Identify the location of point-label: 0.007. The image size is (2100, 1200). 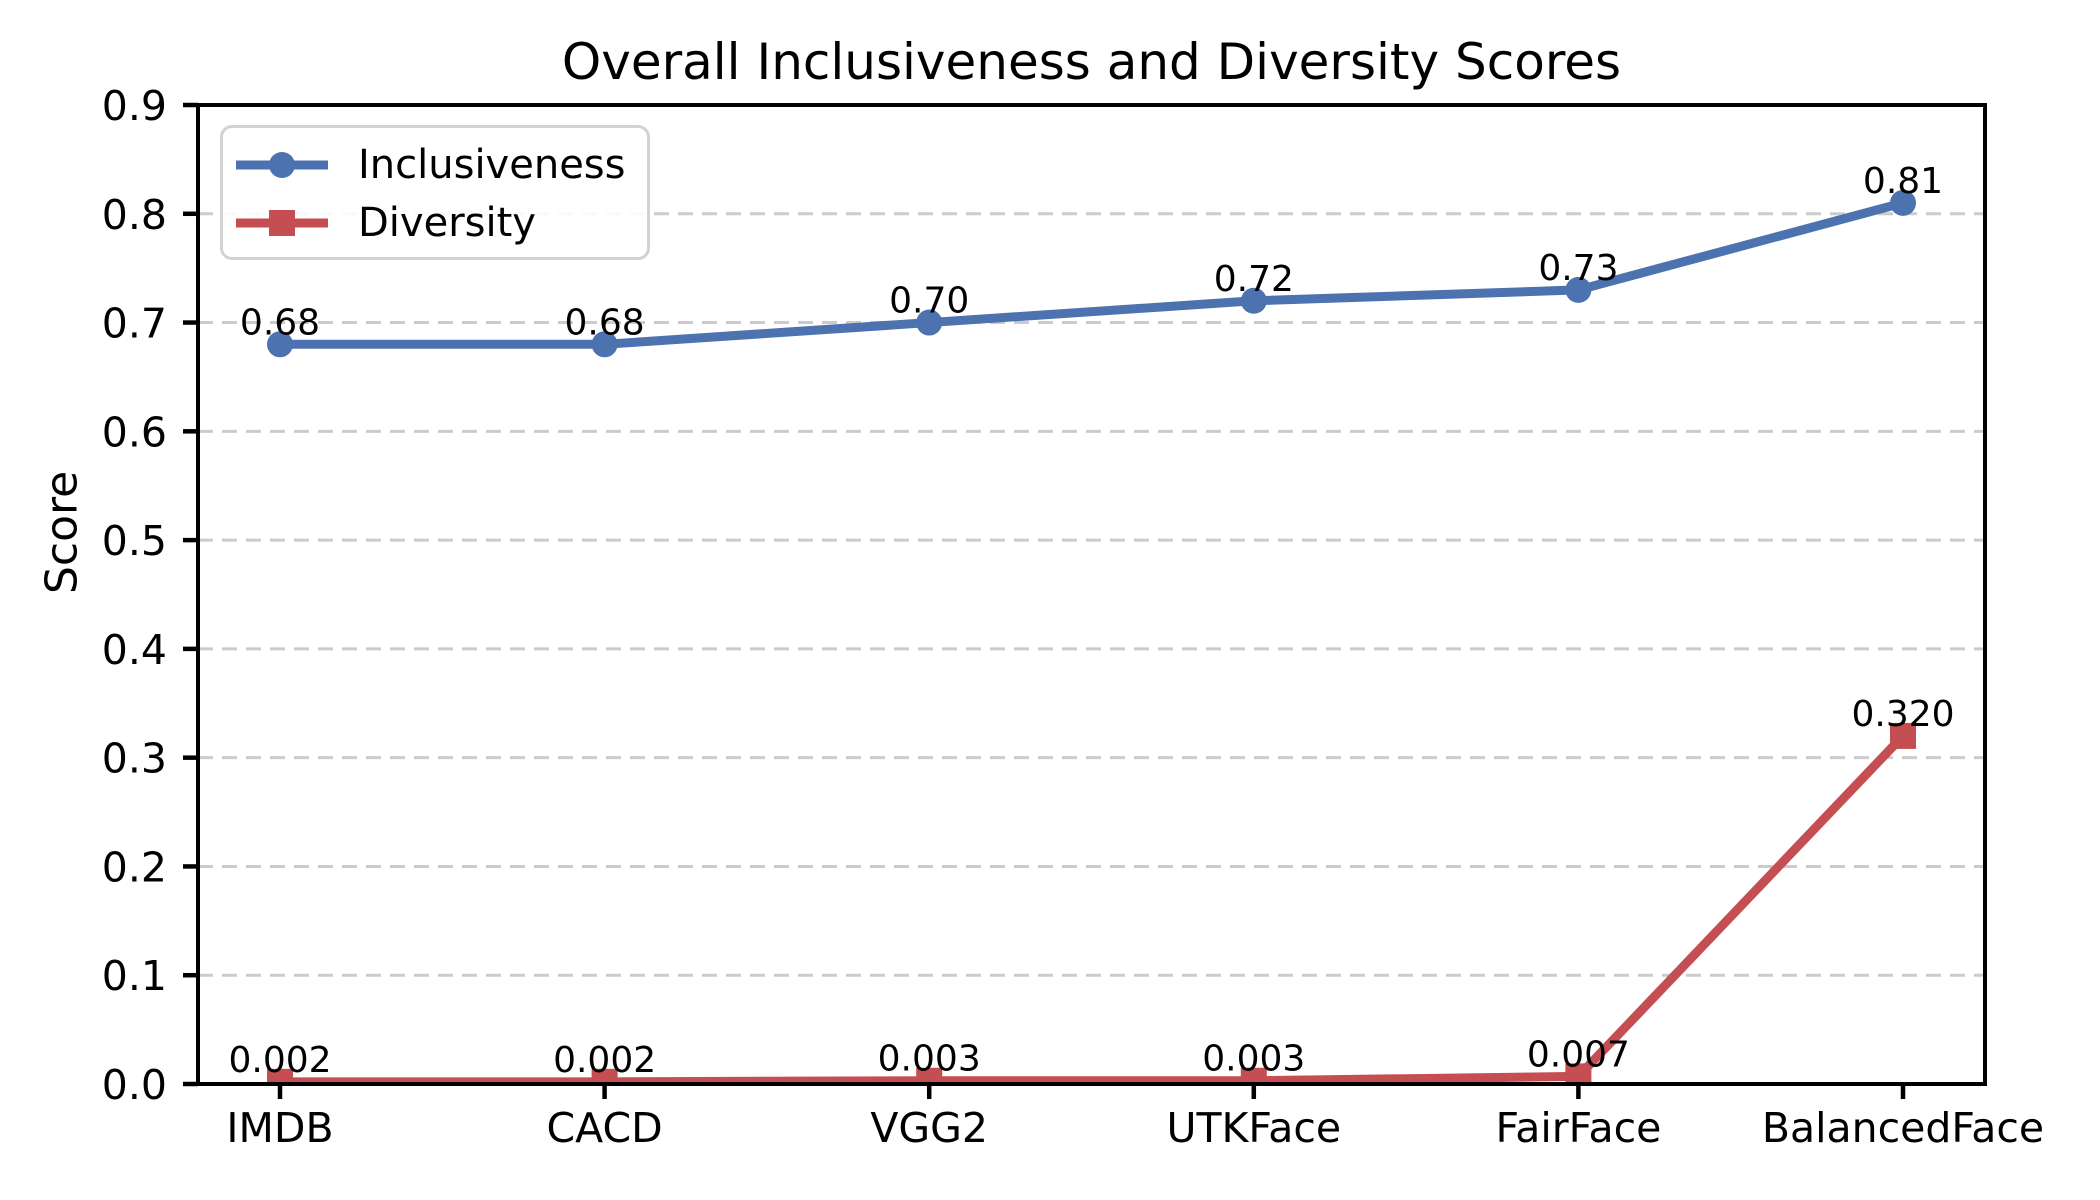
(1578, 1054).